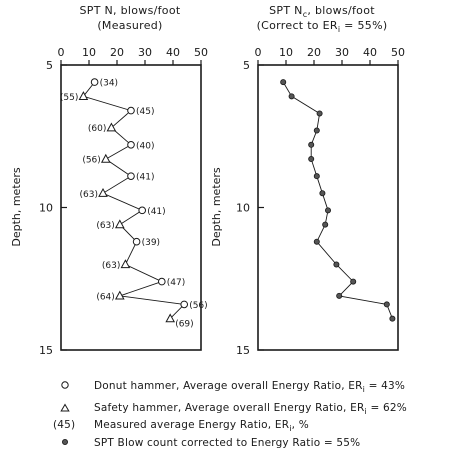 The image size is (462, 454). I want to click on legend-safety-marker, so click(65, 407).